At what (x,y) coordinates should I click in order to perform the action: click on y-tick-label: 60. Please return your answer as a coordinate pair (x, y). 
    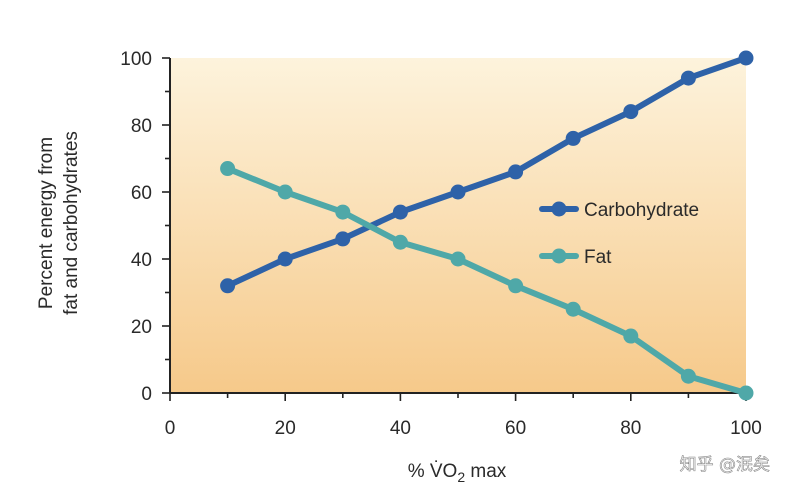
    Looking at the image, I should click on (141, 193).